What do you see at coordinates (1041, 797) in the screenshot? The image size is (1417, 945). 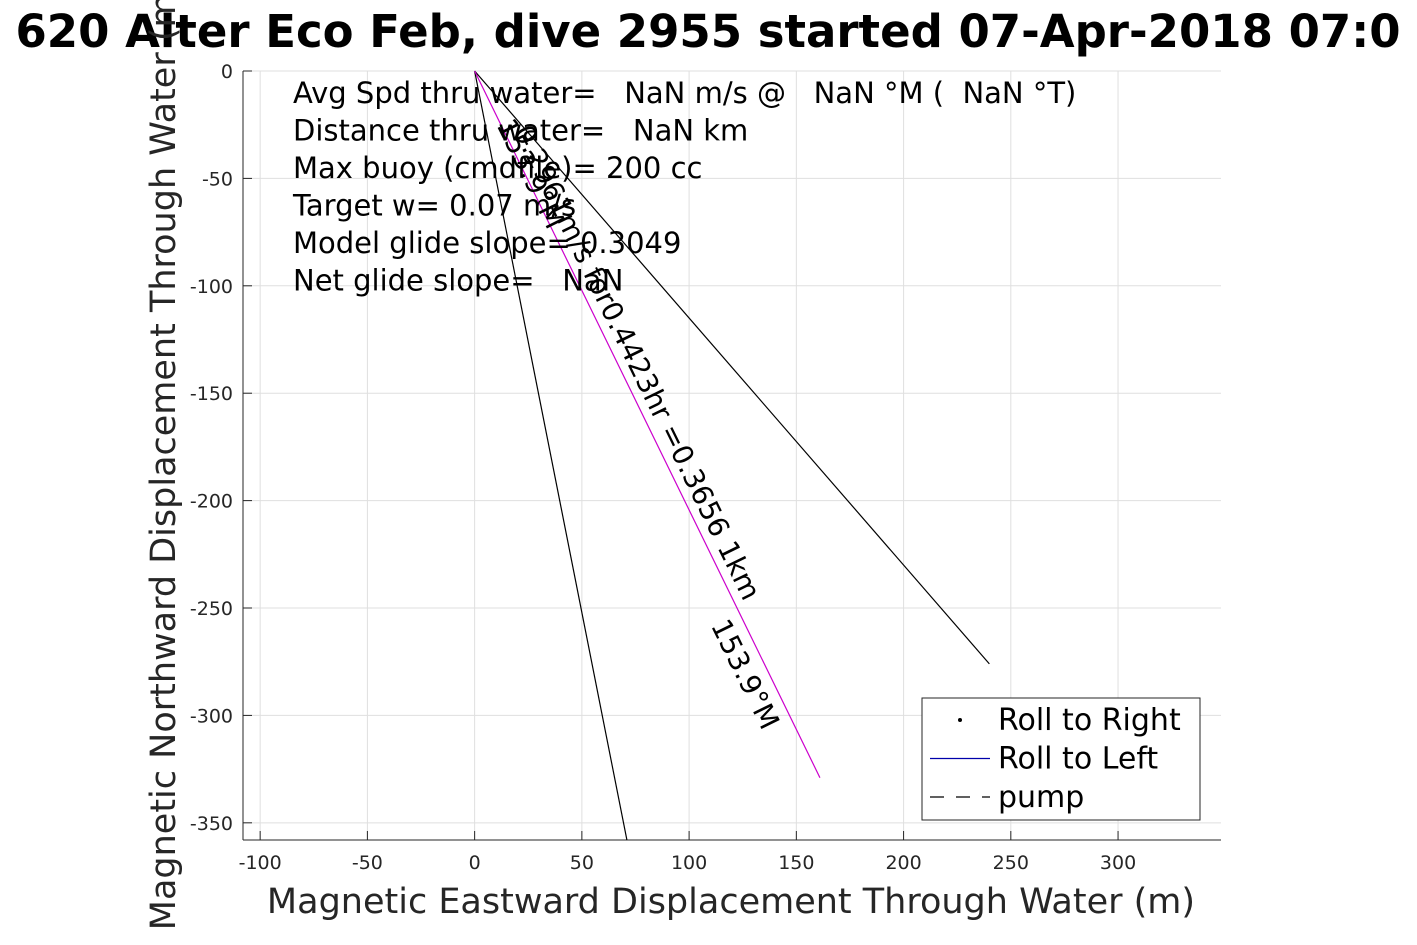 I see `legend-label: pump` at bounding box center [1041, 797].